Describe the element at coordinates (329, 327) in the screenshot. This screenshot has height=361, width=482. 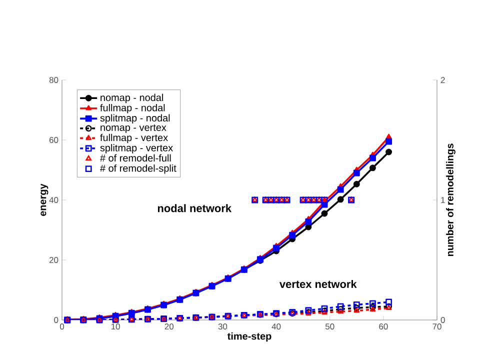
I see `x-tick-label: 50` at that location.